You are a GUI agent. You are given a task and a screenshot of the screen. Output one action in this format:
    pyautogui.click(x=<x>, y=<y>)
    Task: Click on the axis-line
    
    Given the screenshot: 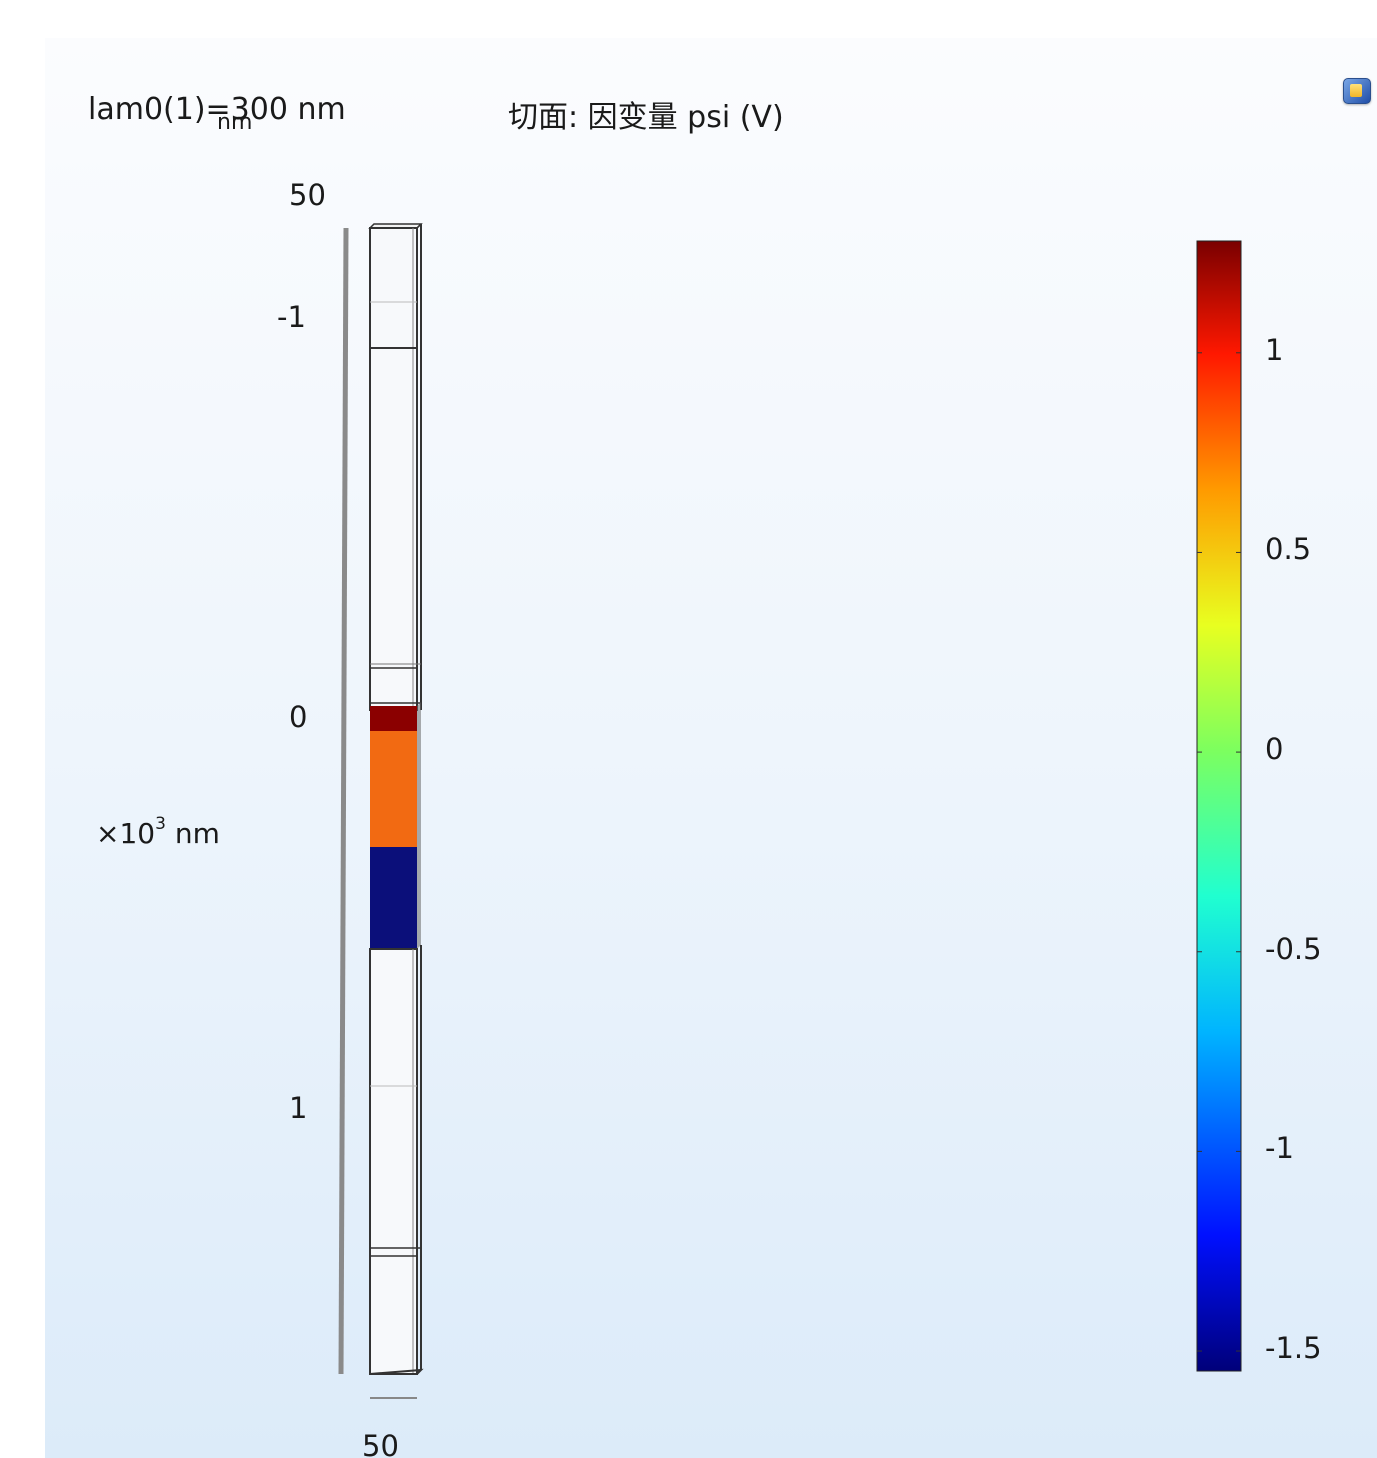 What is the action you would take?
    pyautogui.click(x=343, y=801)
    